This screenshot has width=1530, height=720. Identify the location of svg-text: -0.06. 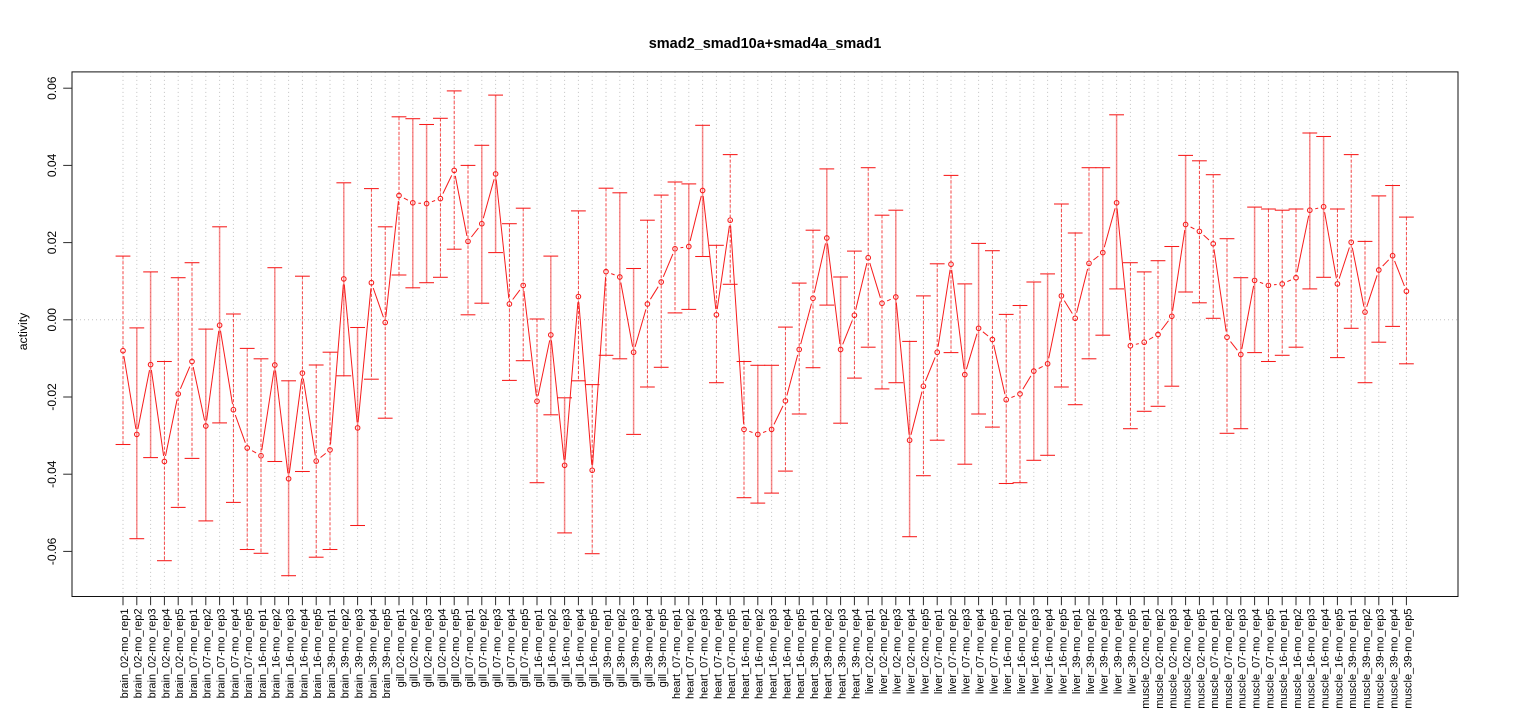
(52, 551).